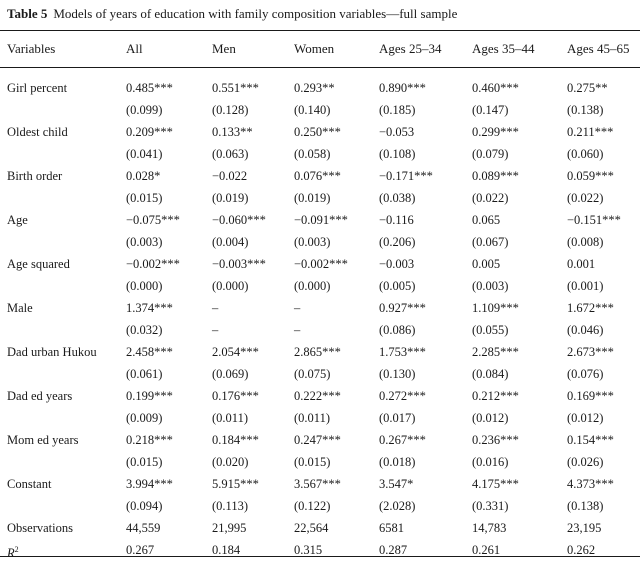  I want to click on se-cell: (0.130), so click(397, 374).